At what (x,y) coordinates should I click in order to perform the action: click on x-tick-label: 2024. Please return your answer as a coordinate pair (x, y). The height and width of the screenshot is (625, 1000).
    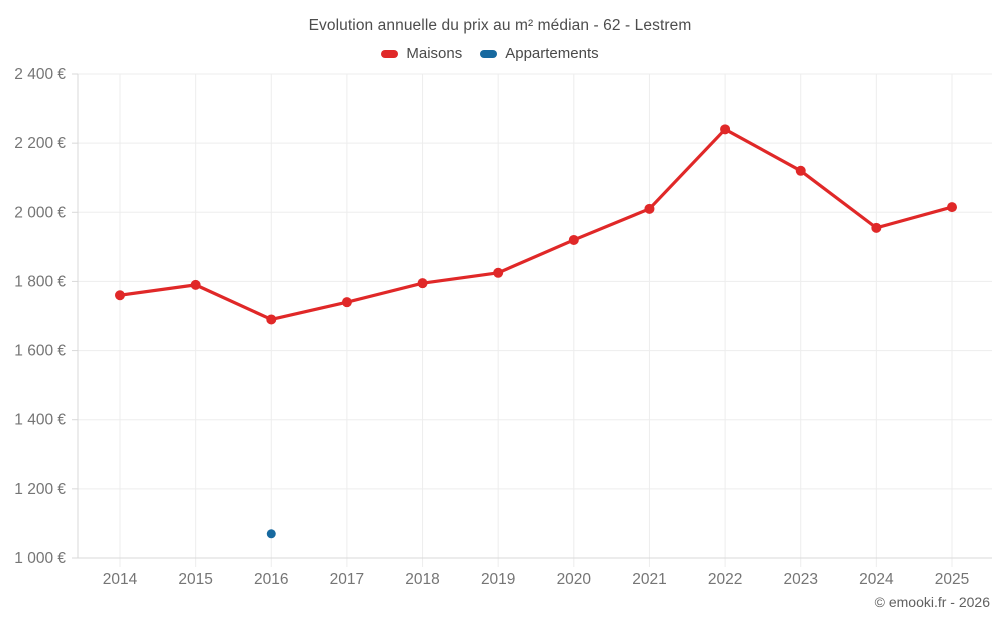
    Looking at the image, I should click on (876, 579).